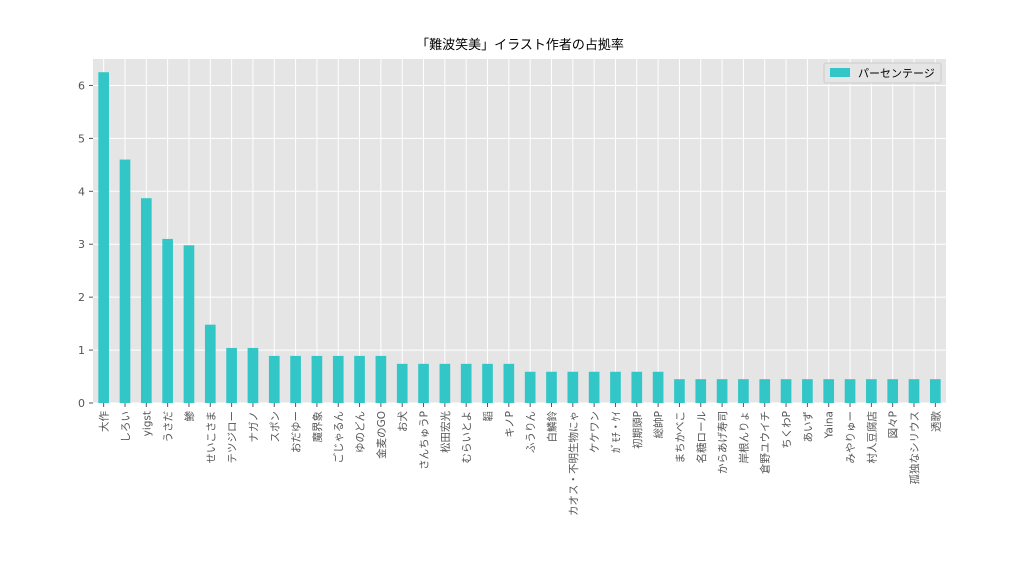 This screenshot has width=1024, height=580. Describe the element at coordinates (616, 432) in the screenshot. I see `x-tick-label: ｶﾞﾓﾁ・ｹｲ` at that location.